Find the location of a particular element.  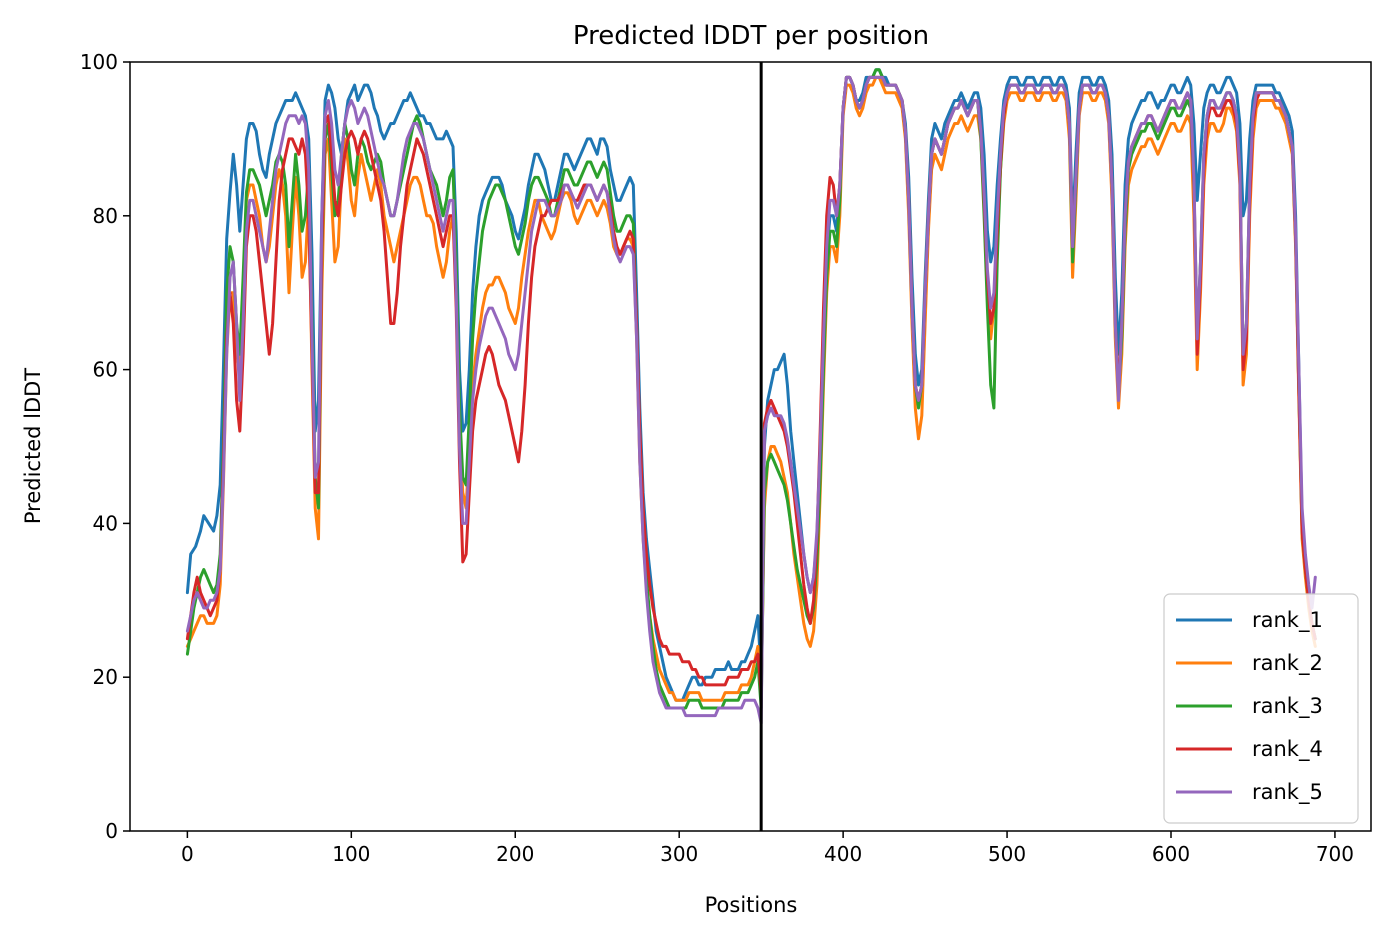

legend-label: rank_1 is located at coordinates (1287, 620).